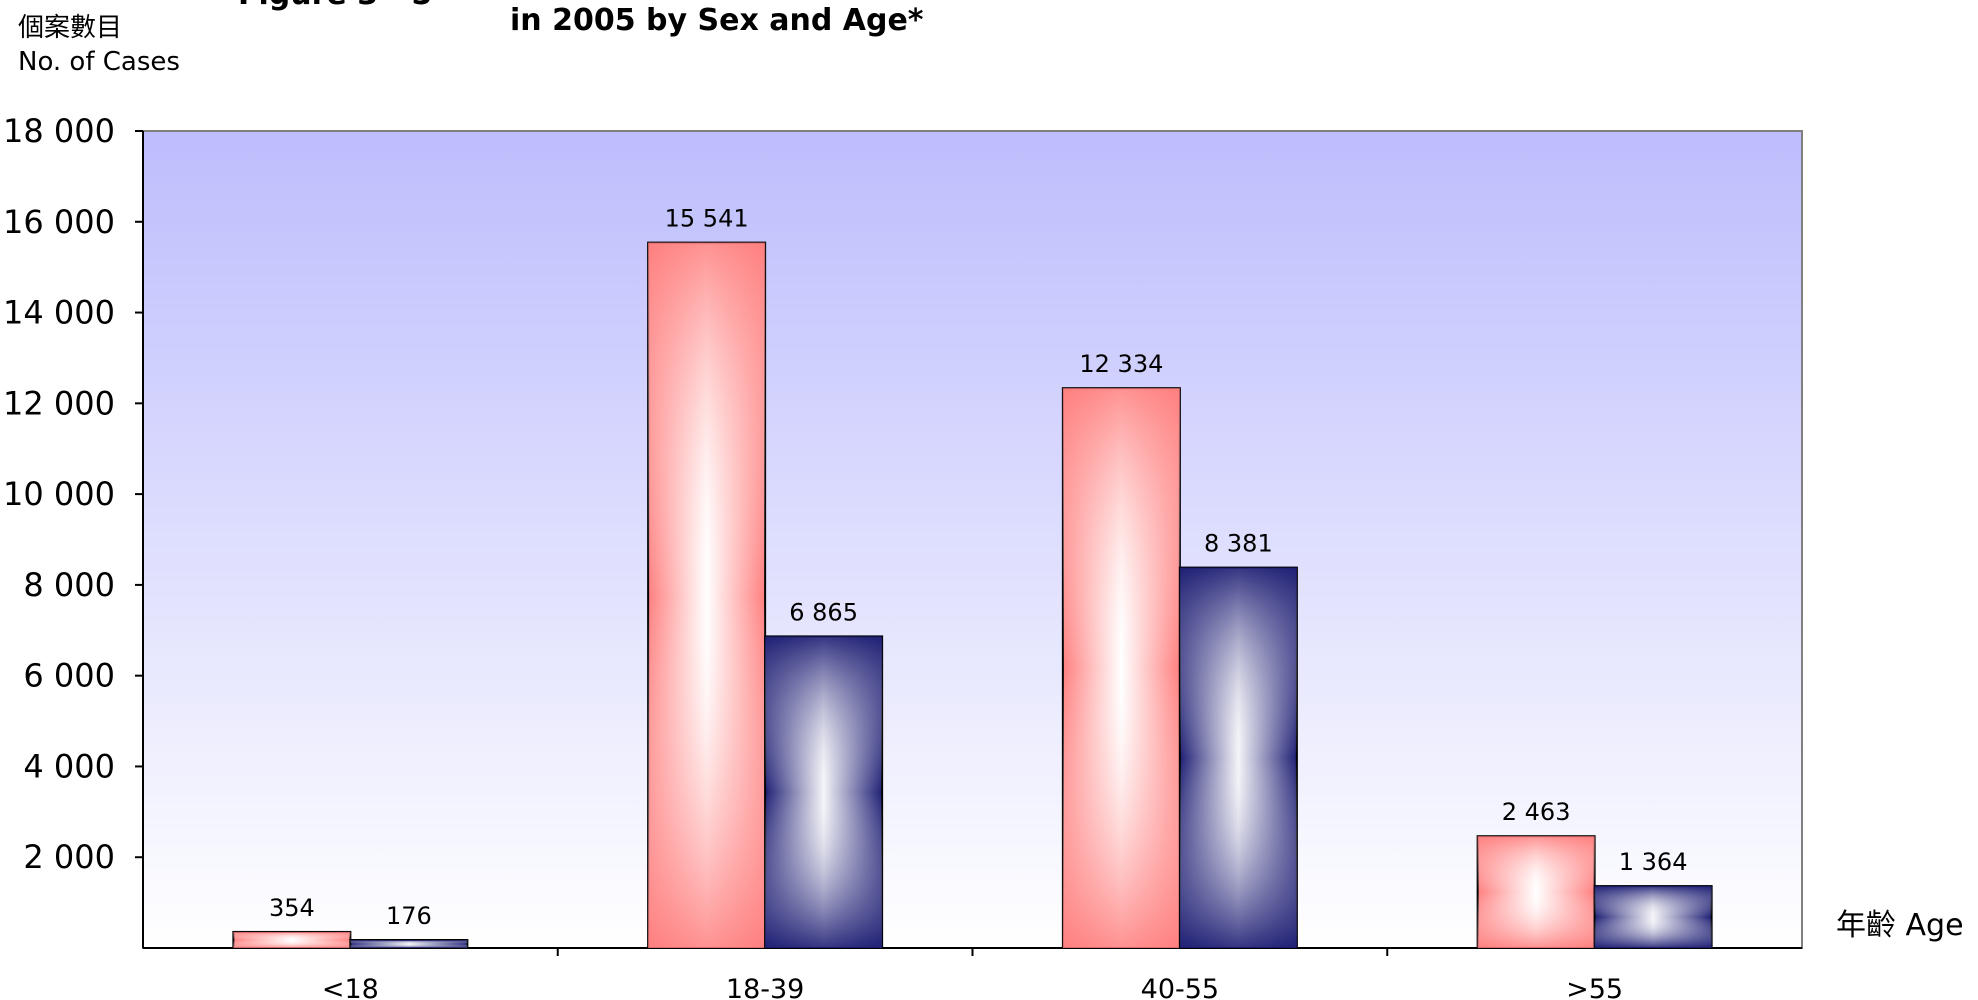 The height and width of the screenshot is (1000, 1978). Describe the element at coordinates (1180, 987) in the screenshot. I see `x-tick-label: 40-55` at that location.